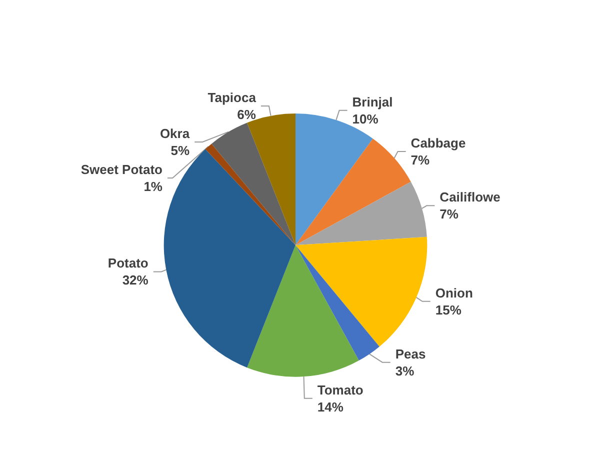  I want to click on data-label: 3%, so click(405, 370).